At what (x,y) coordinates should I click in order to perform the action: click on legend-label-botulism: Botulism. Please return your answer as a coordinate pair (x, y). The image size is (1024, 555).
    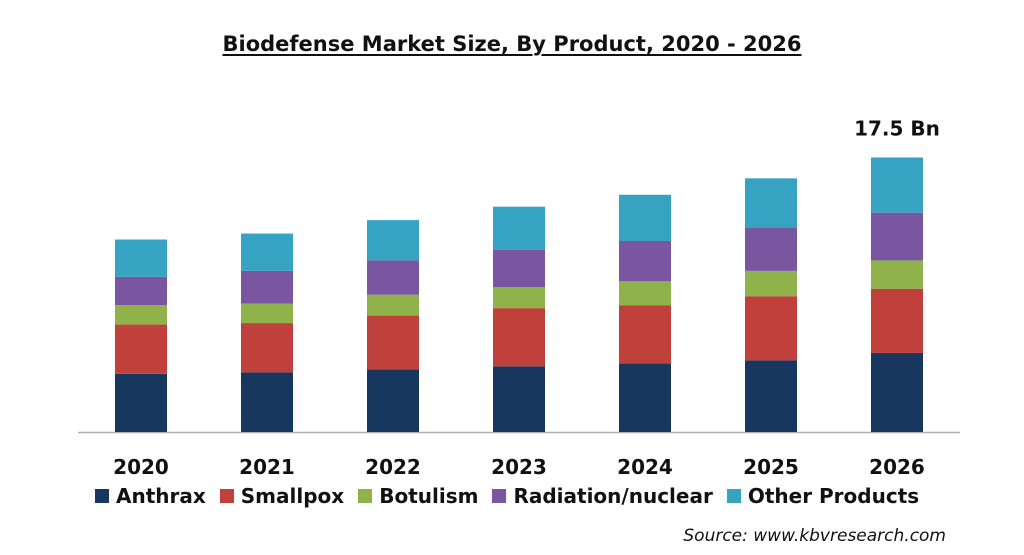
    Looking at the image, I should click on (429, 496).